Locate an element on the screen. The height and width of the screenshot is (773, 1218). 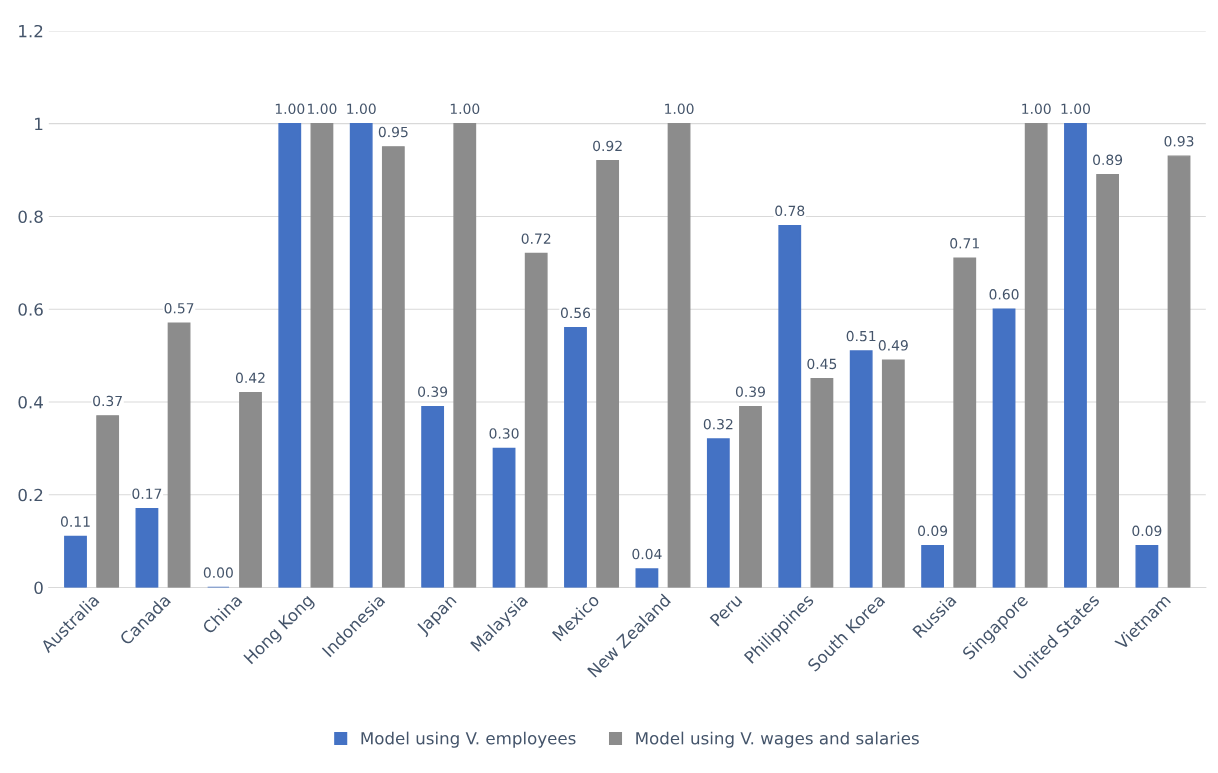
y-tick-label: 0.8 is located at coordinates (30, 217).